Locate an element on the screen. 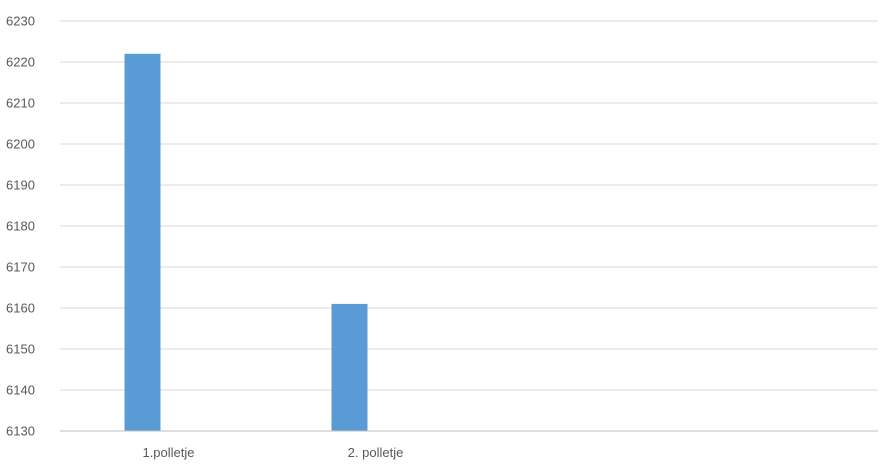 The height and width of the screenshot is (464, 888). x-category-label: 1.polletje is located at coordinates (168, 452).